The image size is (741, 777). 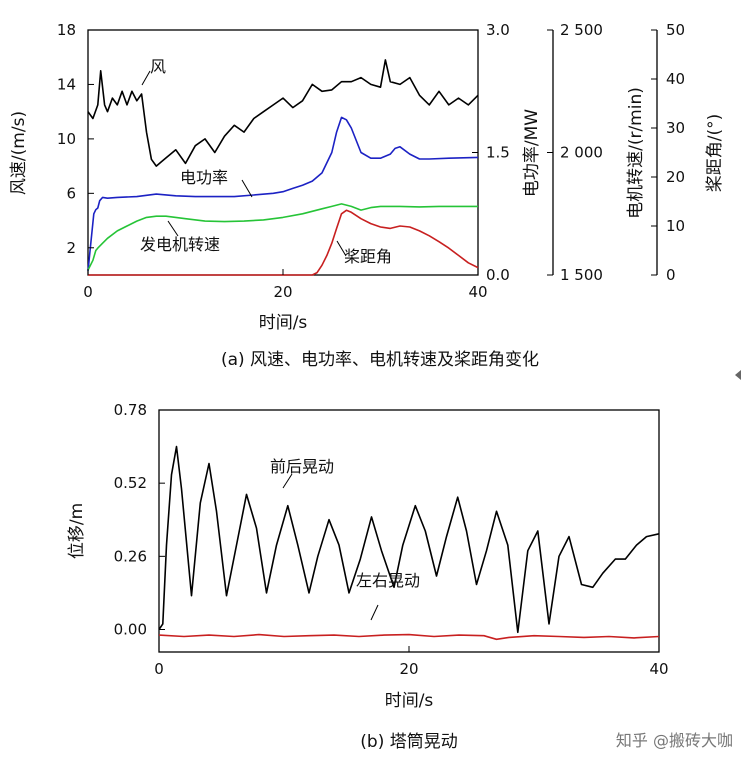 What do you see at coordinates (738, 375) in the screenshot?
I see `side-marker-icon` at bounding box center [738, 375].